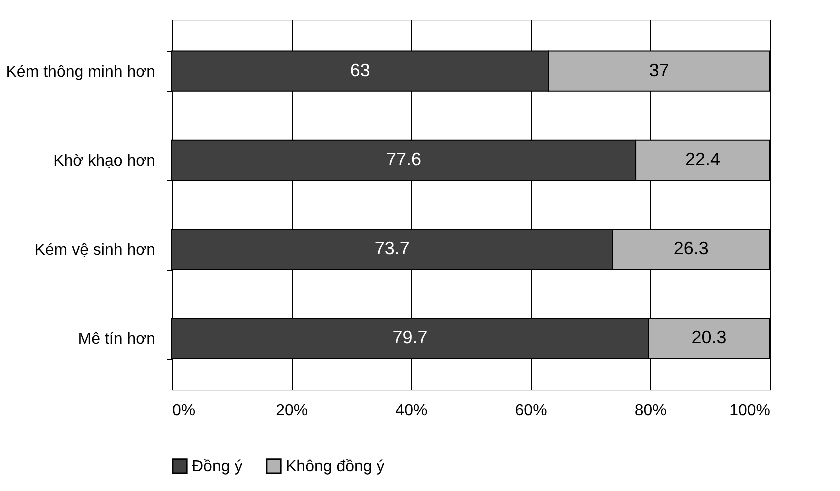 The image size is (840, 491). What do you see at coordinates (392, 248) in the screenshot?
I see `data-label: 73.7` at bounding box center [392, 248].